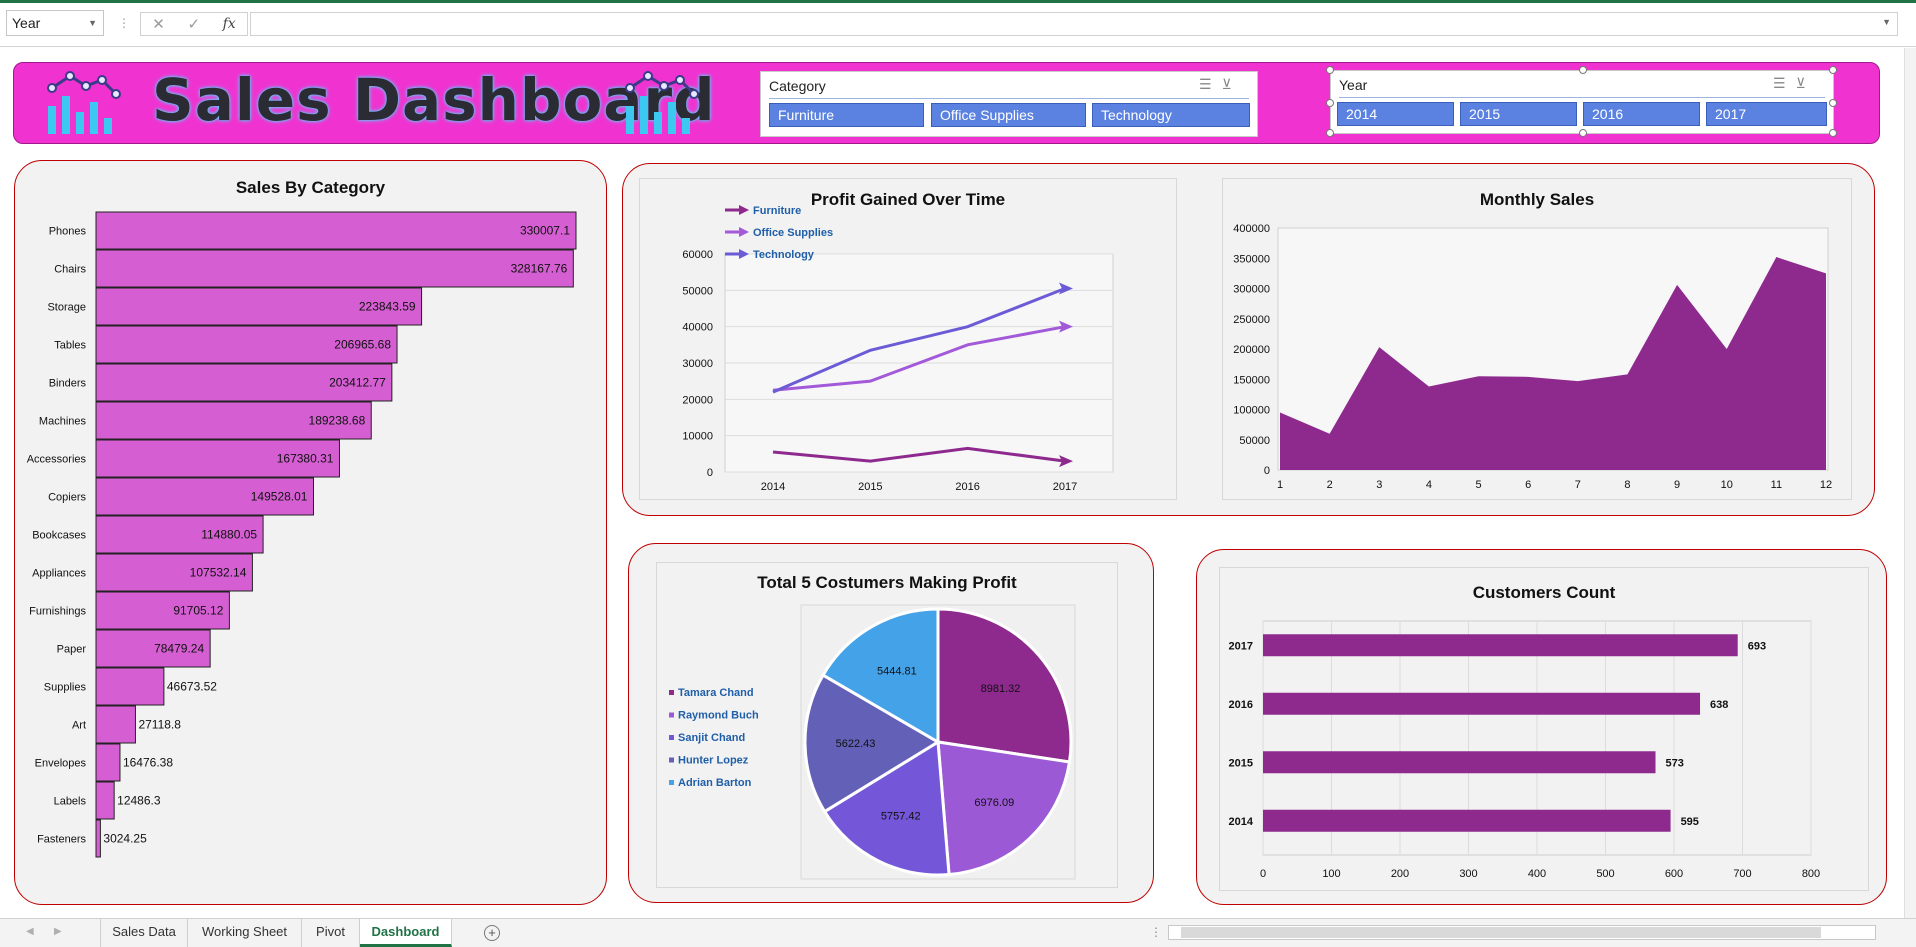 This screenshot has height=947, width=1916. Describe the element at coordinates (919, 358) in the screenshot. I see `series-line-office-supplies` at that location.